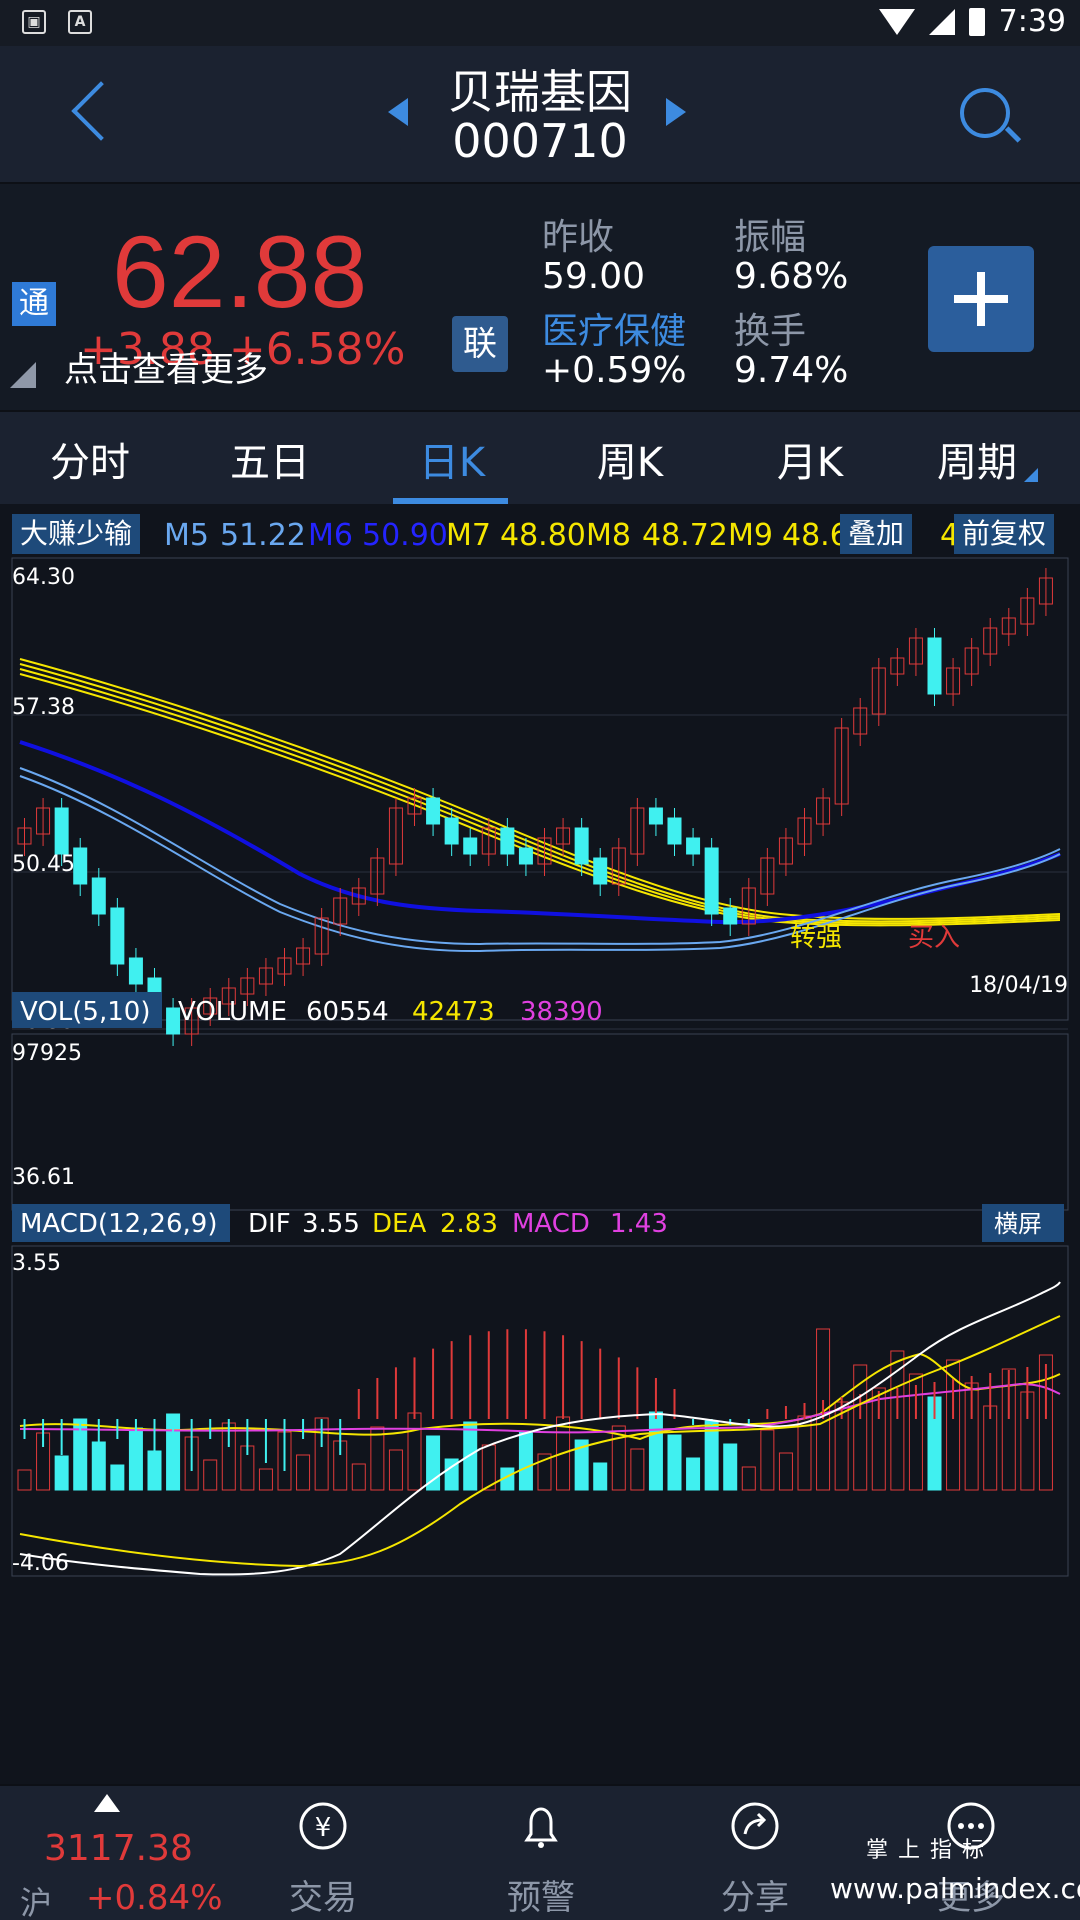 Image resolution: width=1080 pixels, height=1920 pixels. Describe the element at coordinates (543, 535) in the screenshot. I see `m7-value: 48.80` at that location.